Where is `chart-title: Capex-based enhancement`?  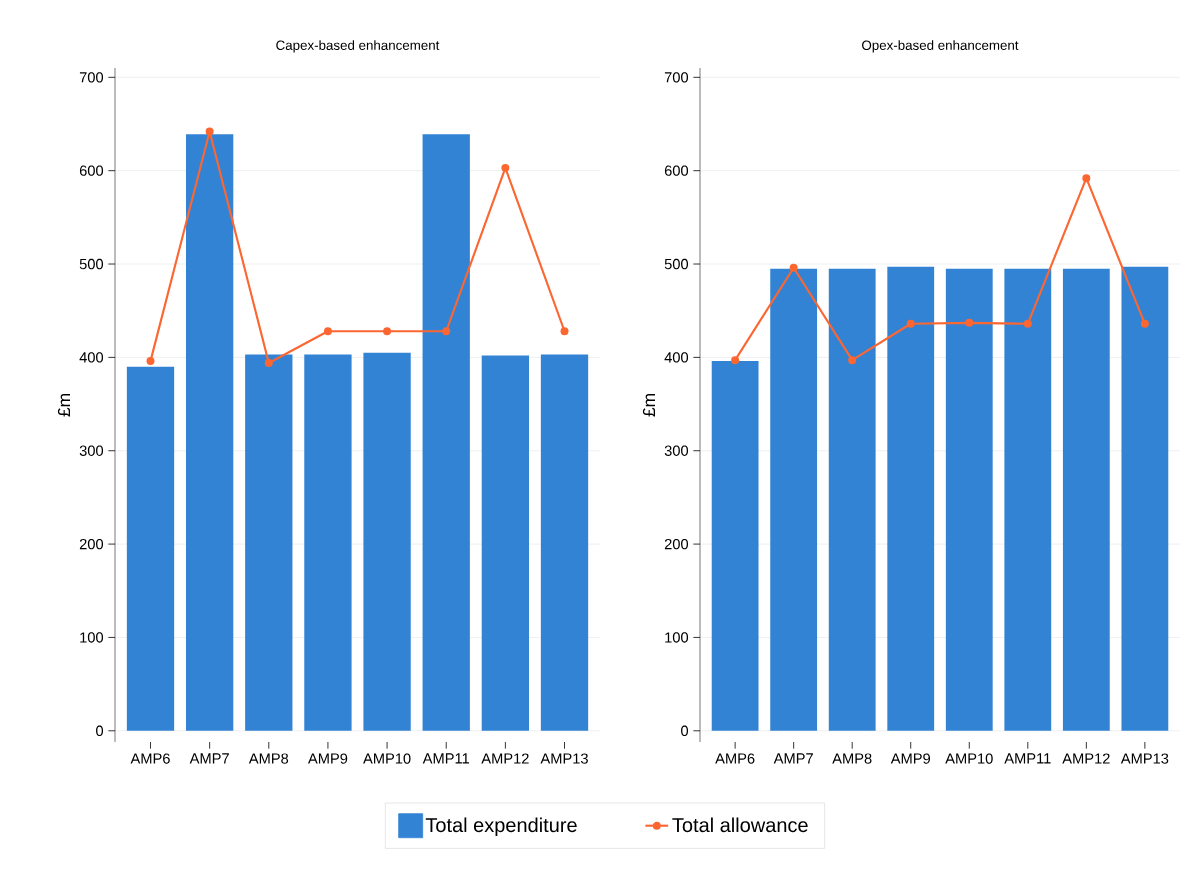 chart-title: Capex-based enhancement is located at coordinates (358, 46).